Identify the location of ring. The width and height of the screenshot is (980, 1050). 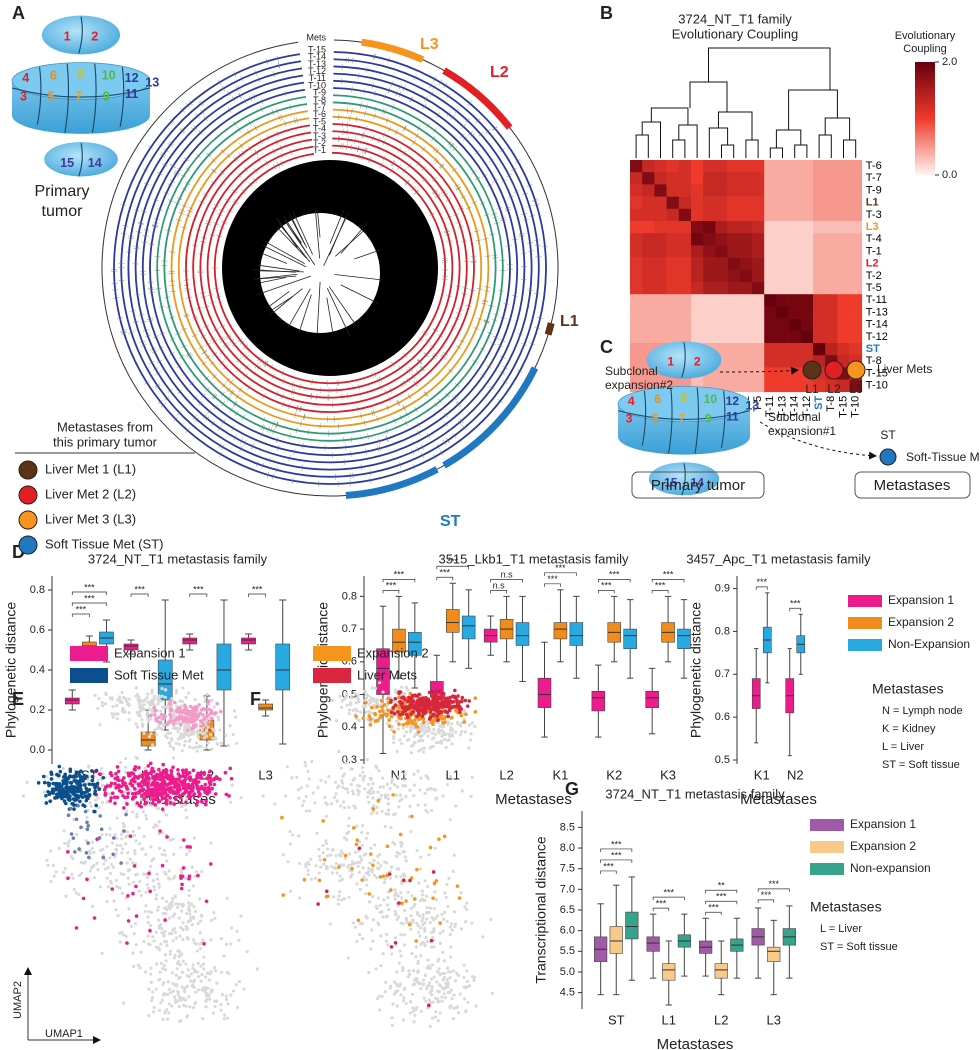
(330, 268).